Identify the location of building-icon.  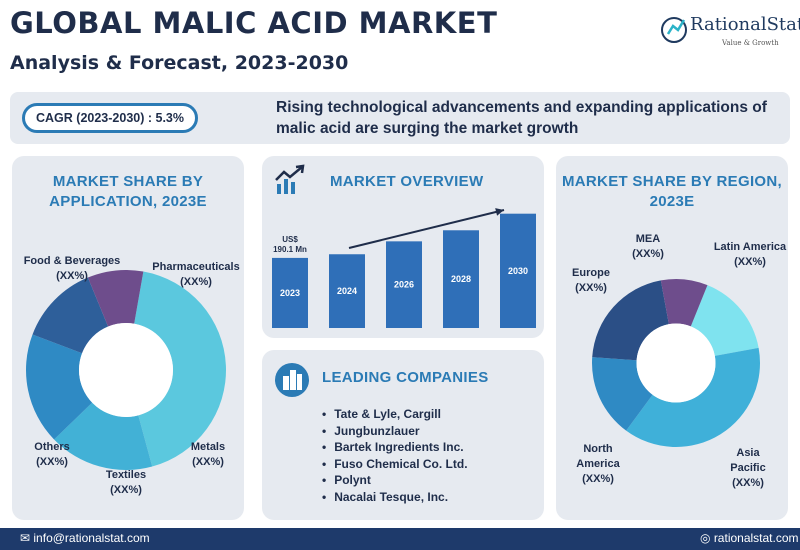
(292, 380).